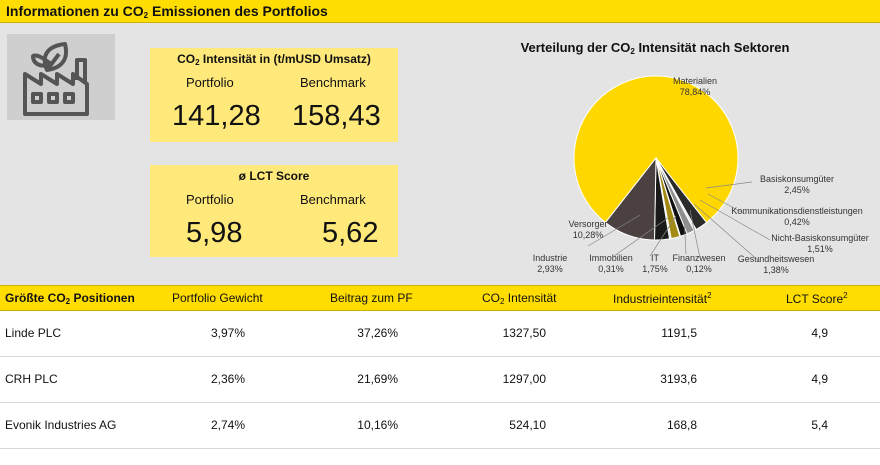 The width and height of the screenshot is (880, 465). What do you see at coordinates (274, 176) in the screenshot?
I see `lct-score-title: ø LCT Score` at bounding box center [274, 176].